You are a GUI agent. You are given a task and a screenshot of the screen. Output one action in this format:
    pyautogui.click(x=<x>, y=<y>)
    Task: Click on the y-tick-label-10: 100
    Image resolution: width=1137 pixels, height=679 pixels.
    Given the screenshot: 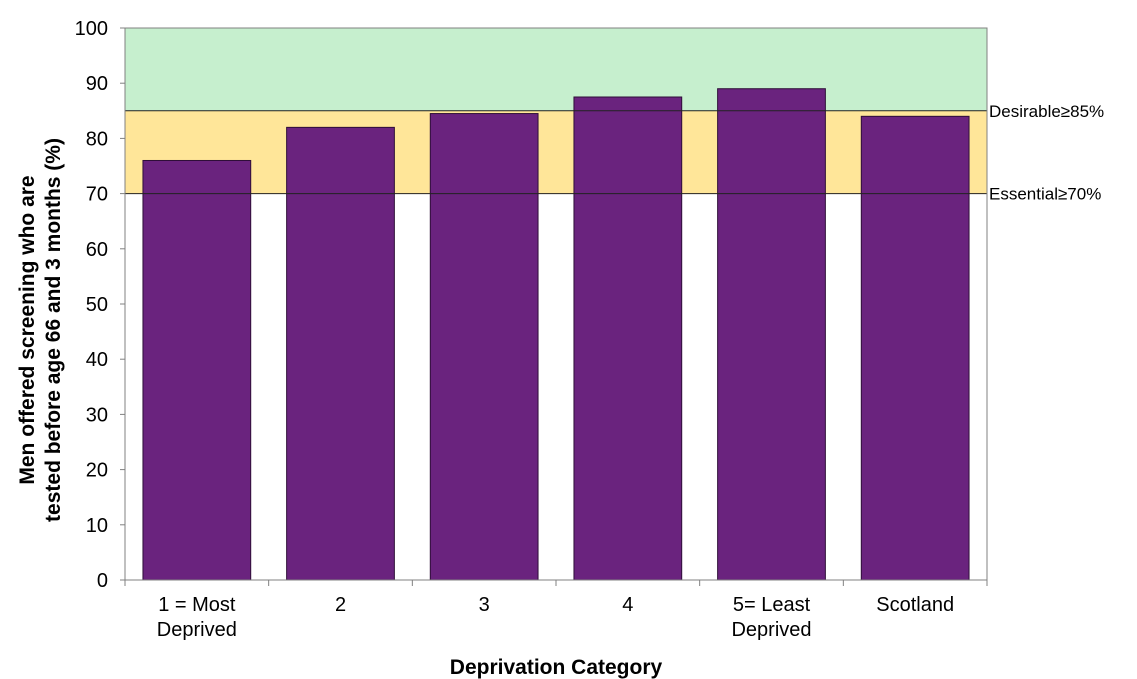 What is the action you would take?
    pyautogui.click(x=91, y=29)
    